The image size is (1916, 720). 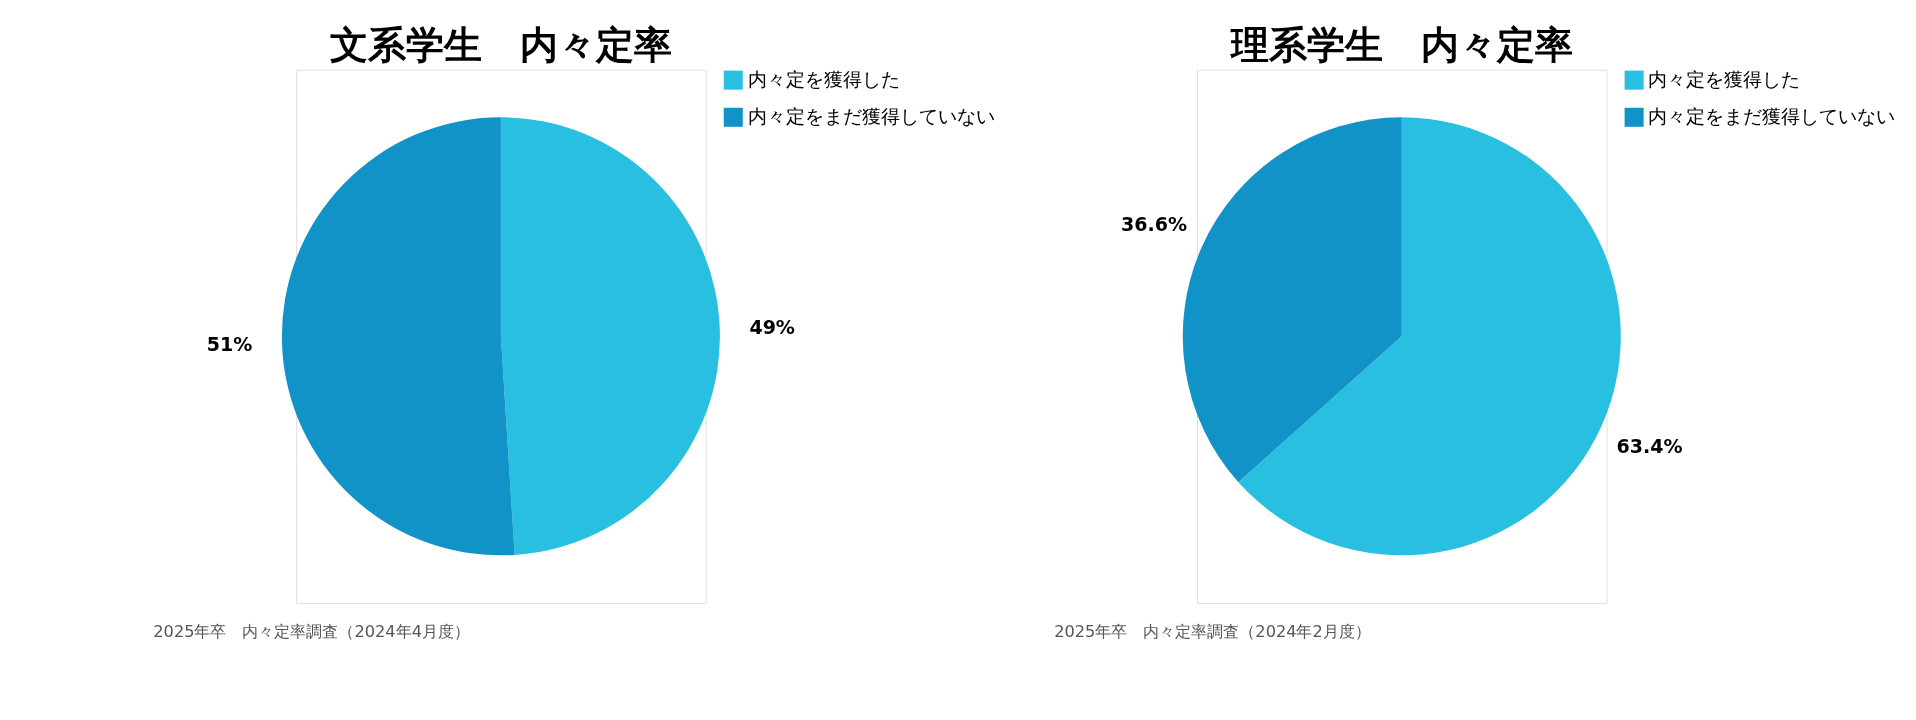 What do you see at coordinates (772, 326) in the screenshot?
I see `data-label: 49%` at bounding box center [772, 326].